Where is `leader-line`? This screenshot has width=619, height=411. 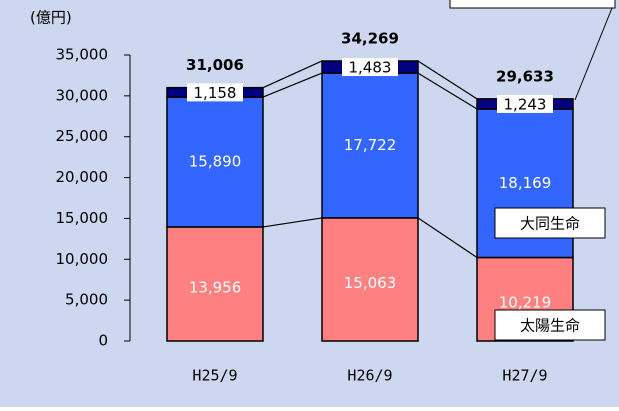 leader-line is located at coordinates (593, 54).